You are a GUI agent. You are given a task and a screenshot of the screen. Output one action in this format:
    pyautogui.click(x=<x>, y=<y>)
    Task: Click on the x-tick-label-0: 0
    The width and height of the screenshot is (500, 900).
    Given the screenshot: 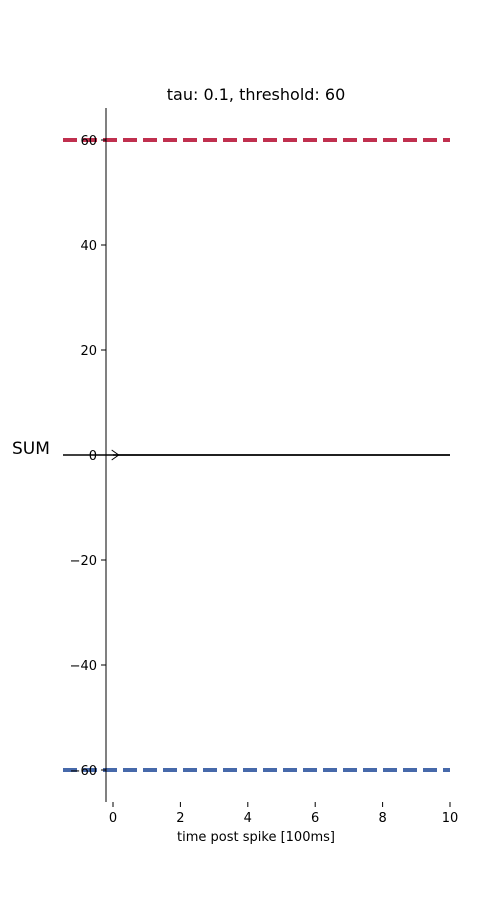 What is the action you would take?
    pyautogui.click(x=113, y=818)
    